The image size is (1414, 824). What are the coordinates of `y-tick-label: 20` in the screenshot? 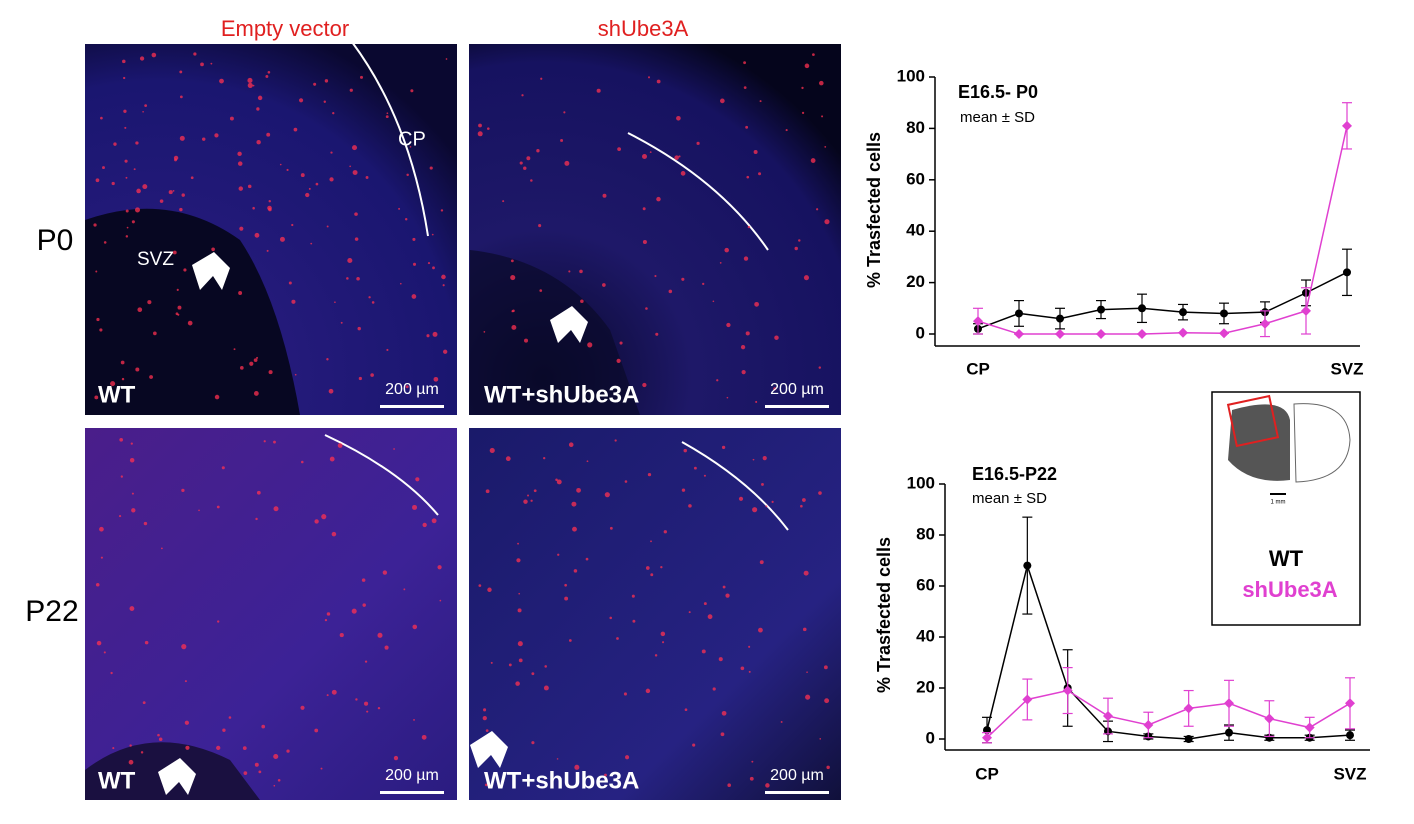 It's located at (915, 281).